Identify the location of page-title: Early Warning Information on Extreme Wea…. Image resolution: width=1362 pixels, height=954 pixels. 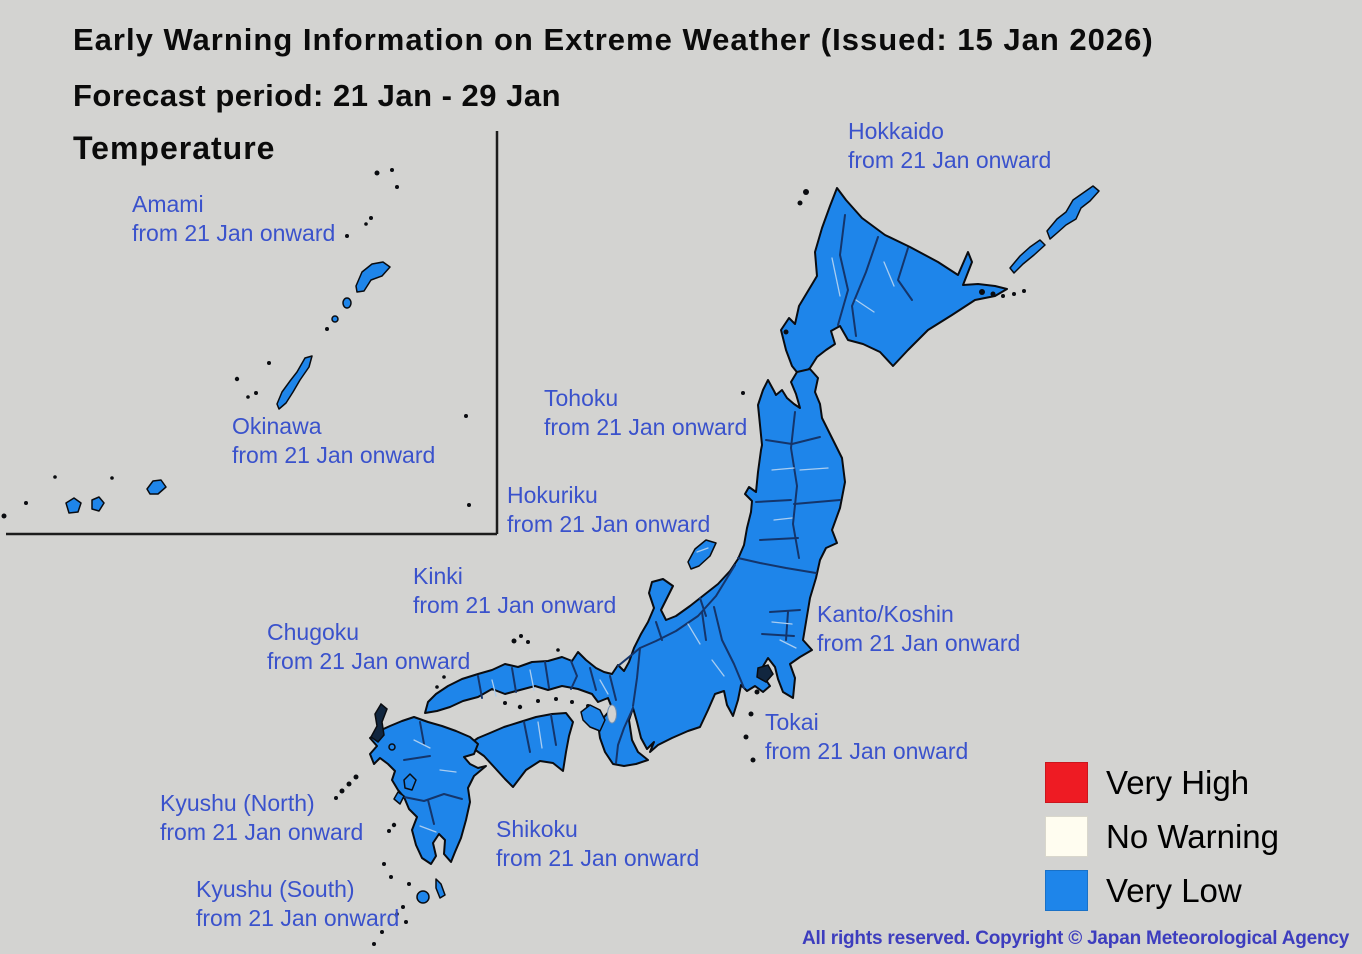
(613, 39).